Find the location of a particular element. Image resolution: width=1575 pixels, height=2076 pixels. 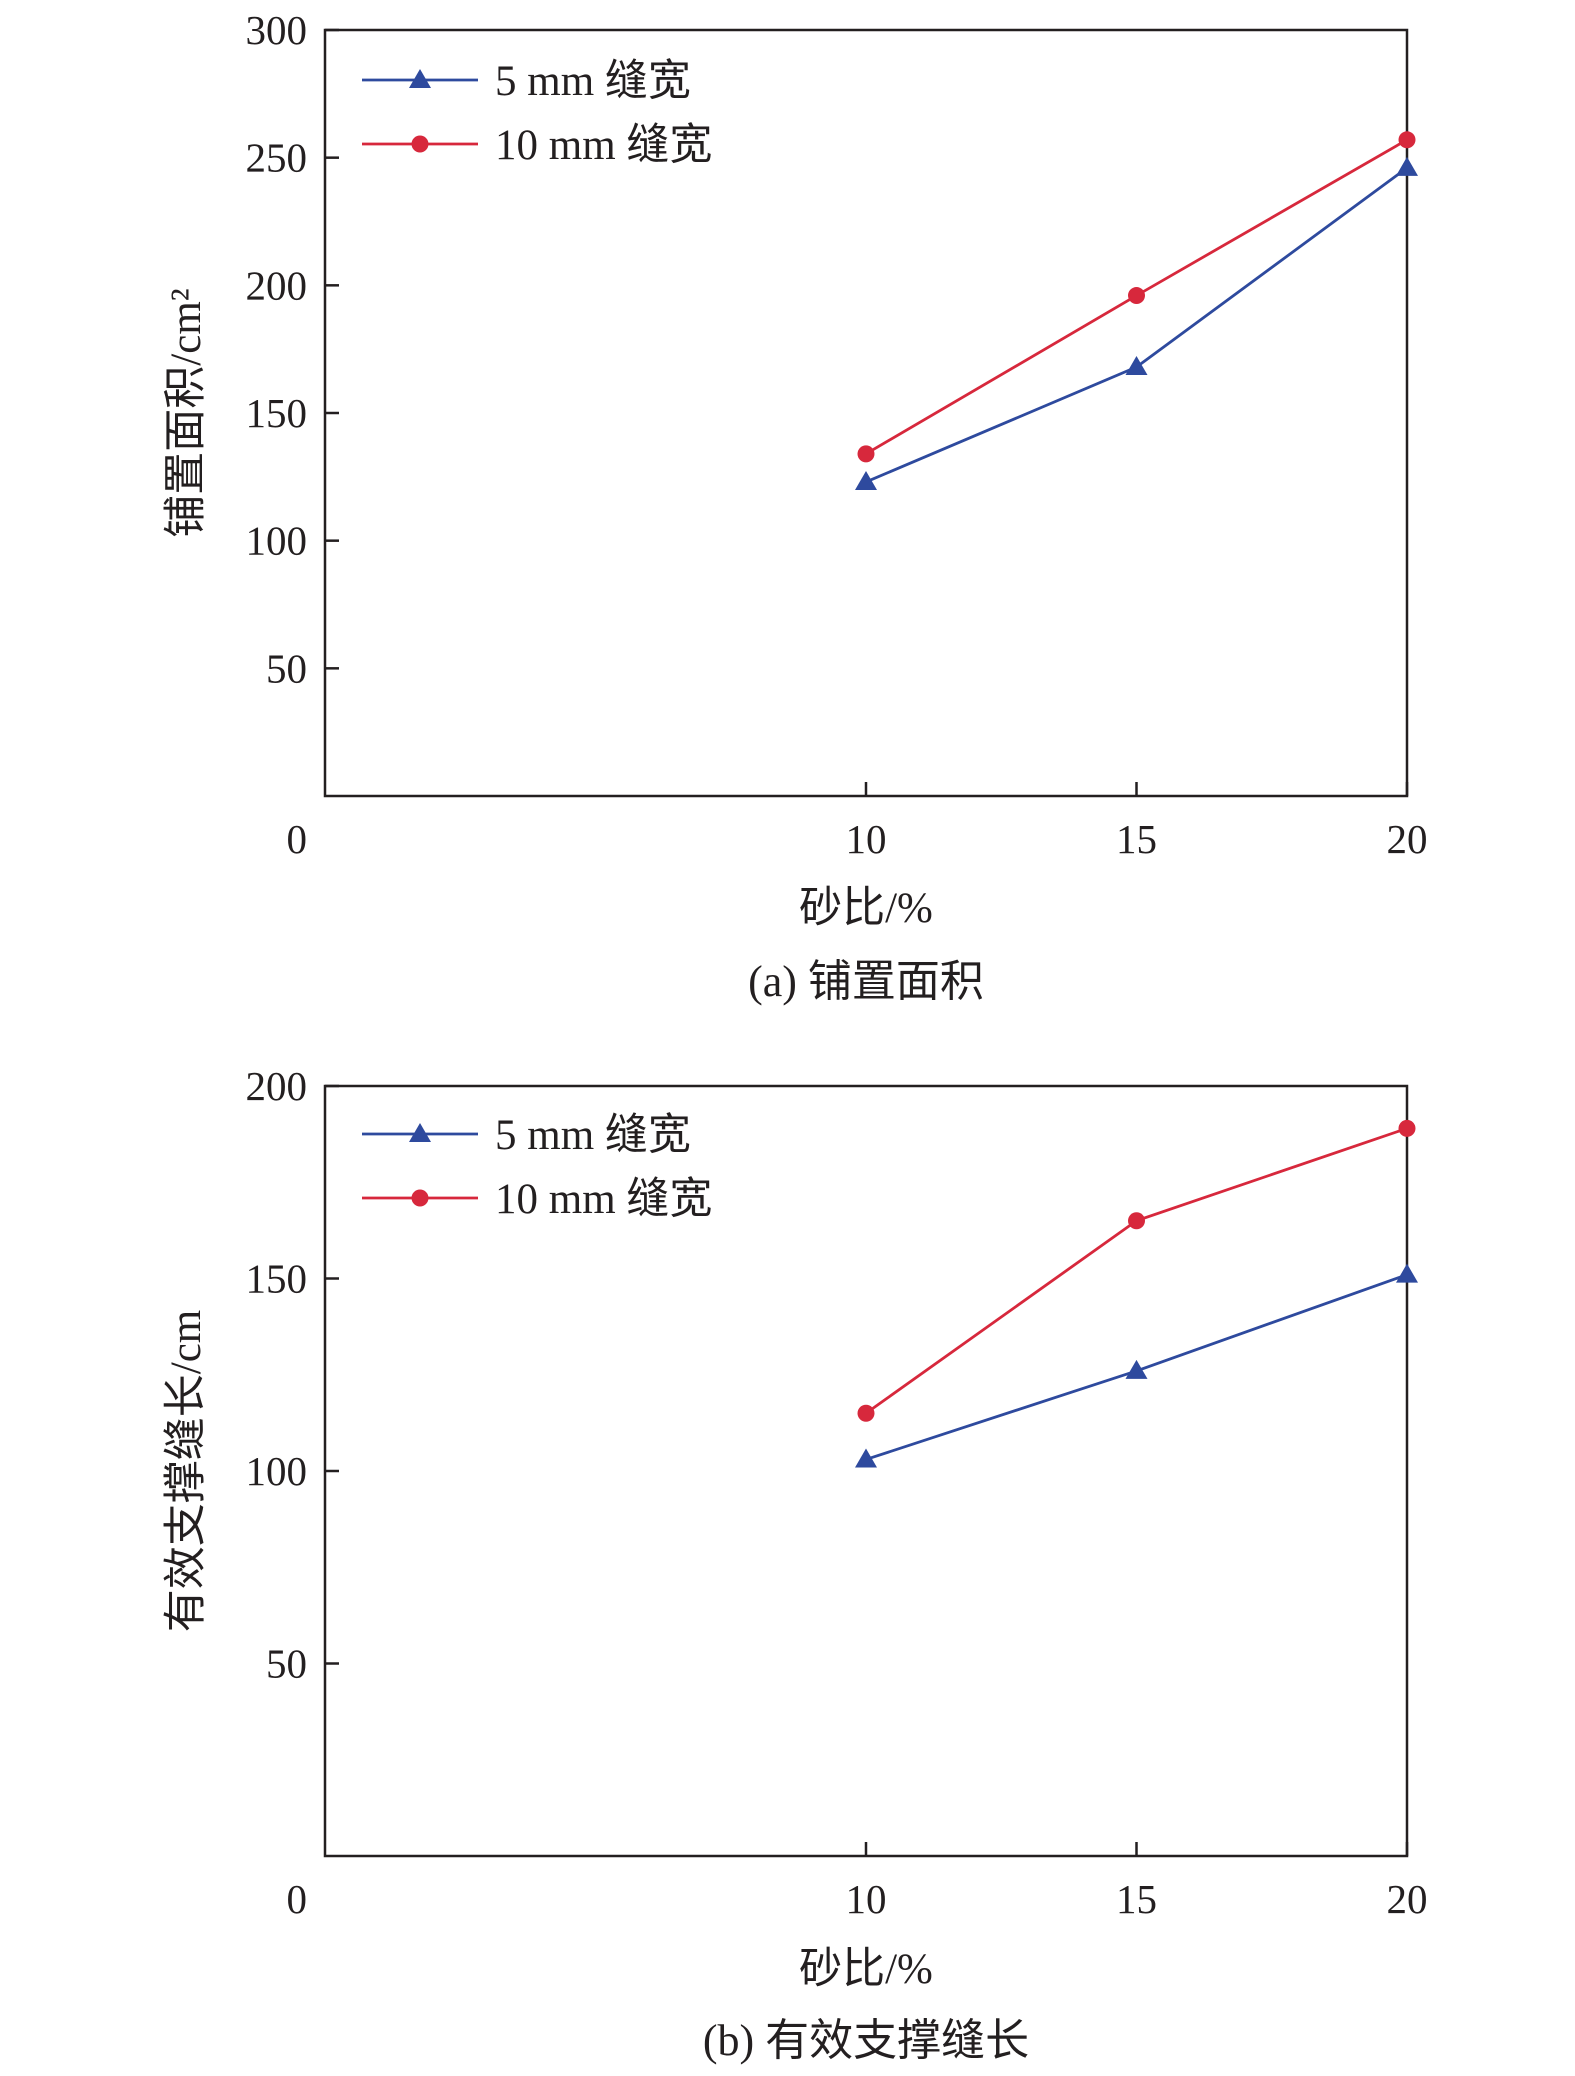

y-tick-label: 250 is located at coordinates (277, 158).